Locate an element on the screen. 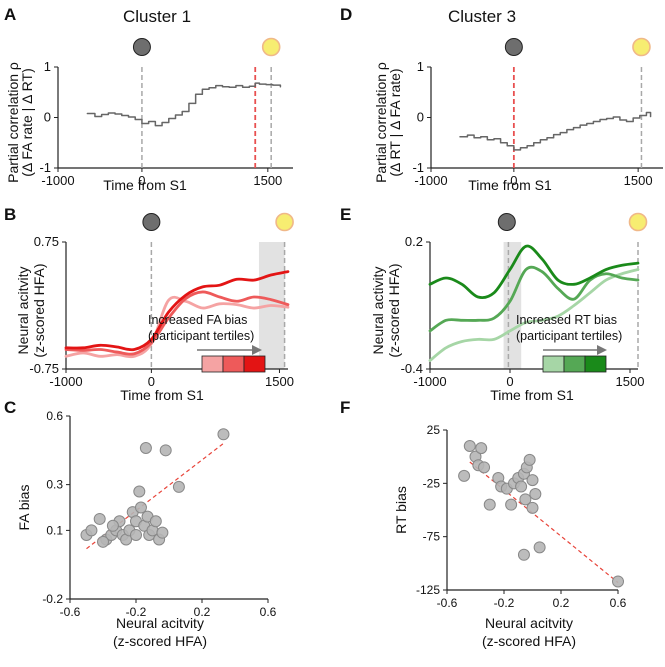 Image resolution: width=665 pixels, height=667 pixels. panel-e-xtick-label-1: 0 is located at coordinates (509, 381).